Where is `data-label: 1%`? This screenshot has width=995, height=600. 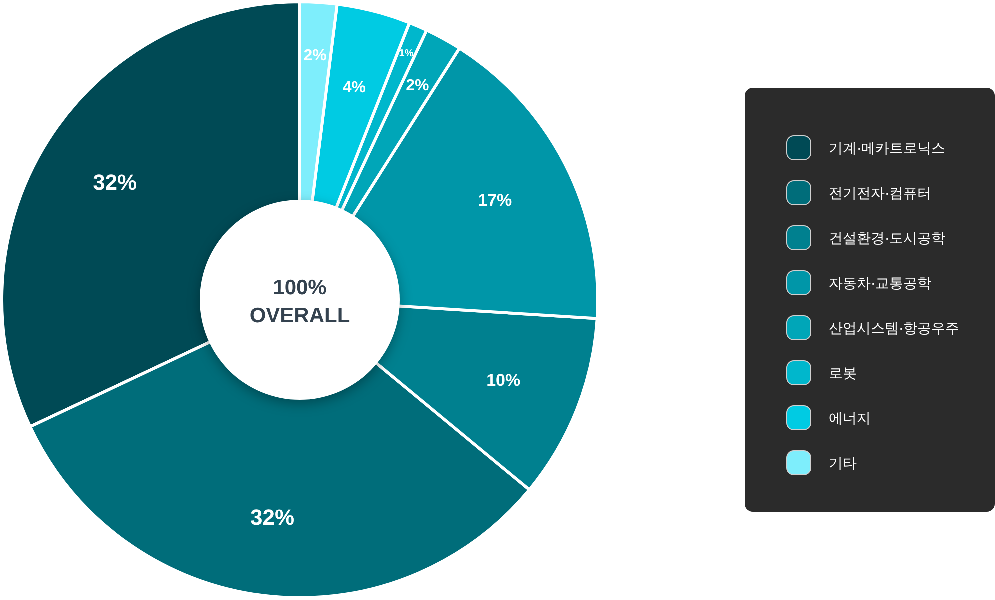
data-label: 1% is located at coordinates (406, 54).